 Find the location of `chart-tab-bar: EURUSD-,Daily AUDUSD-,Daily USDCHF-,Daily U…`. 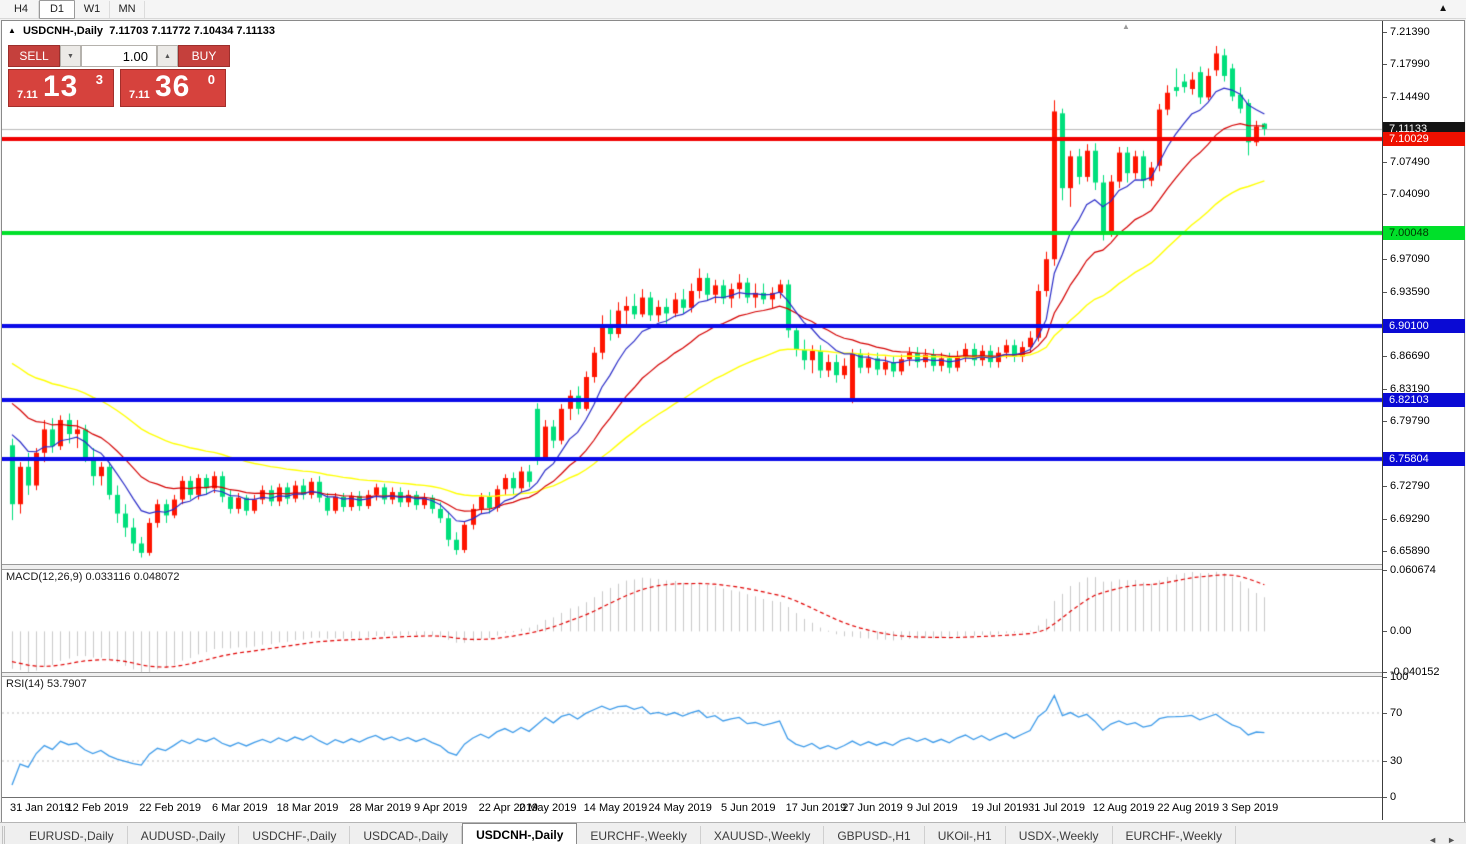

chart-tab-bar: EURUSD-,Daily AUDUSD-,Daily USDCHF-,Daily U… is located at coordinates (733, 833).